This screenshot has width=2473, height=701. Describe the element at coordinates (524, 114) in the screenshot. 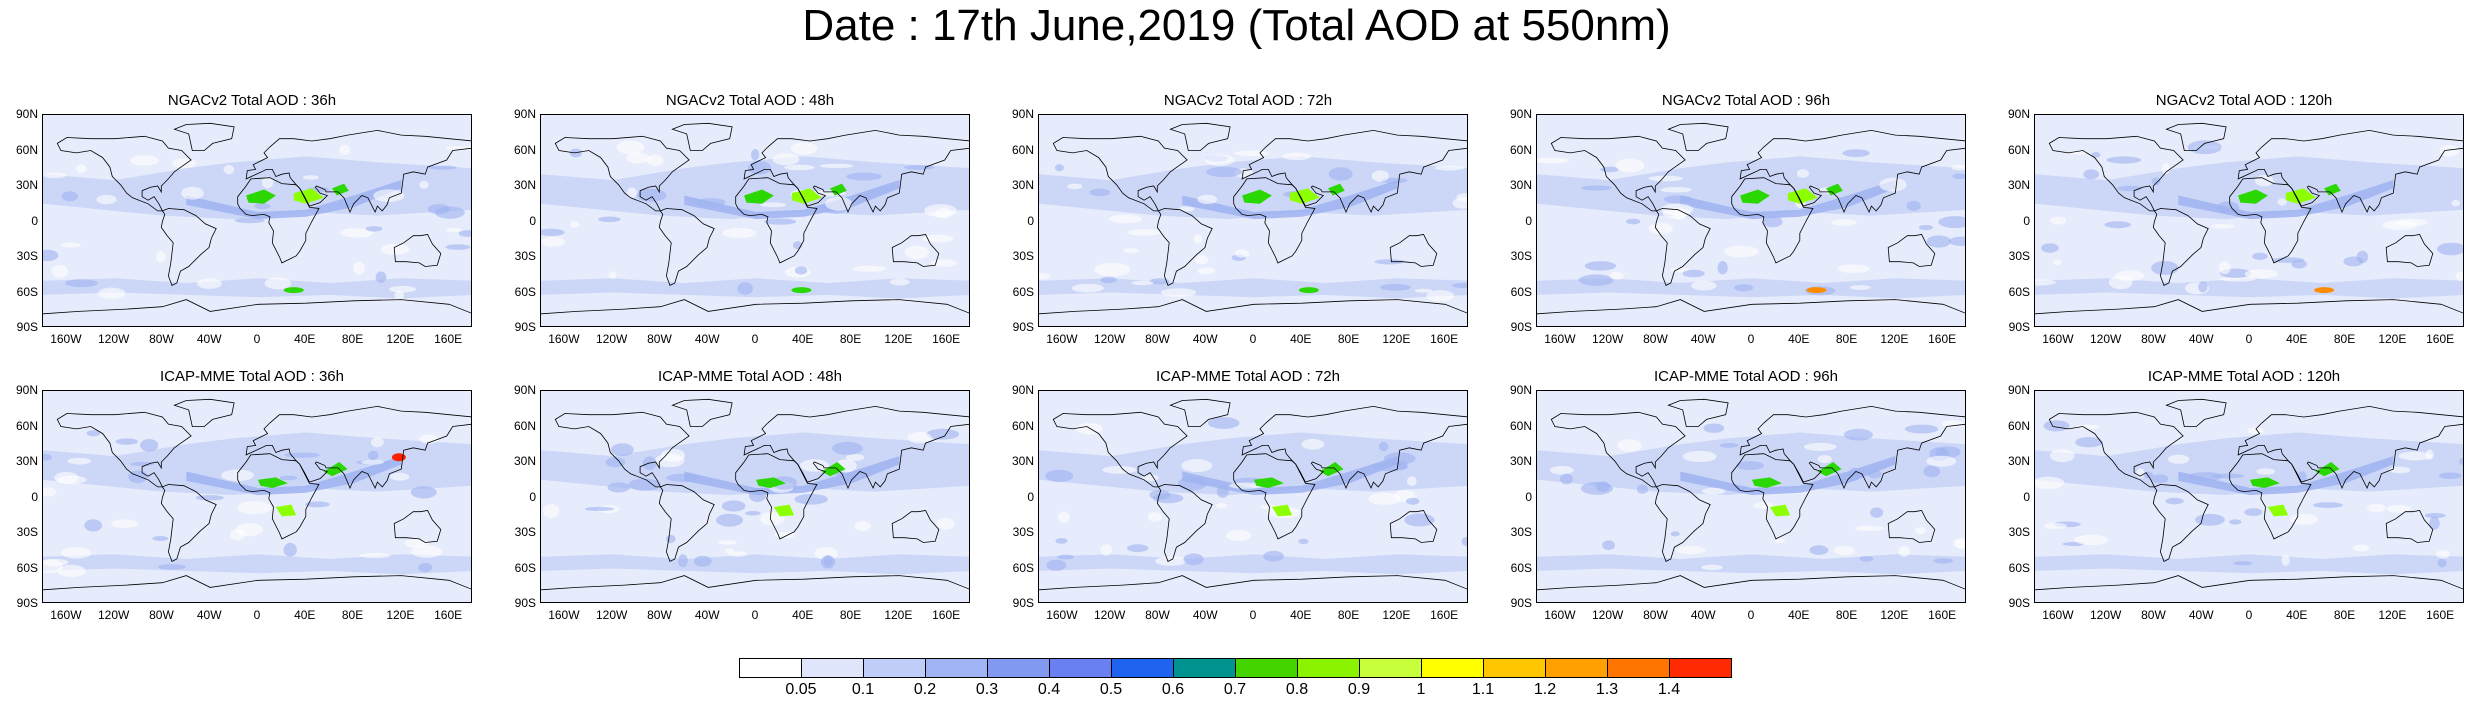

I see `latitude-tick-label: 90N` at that location.